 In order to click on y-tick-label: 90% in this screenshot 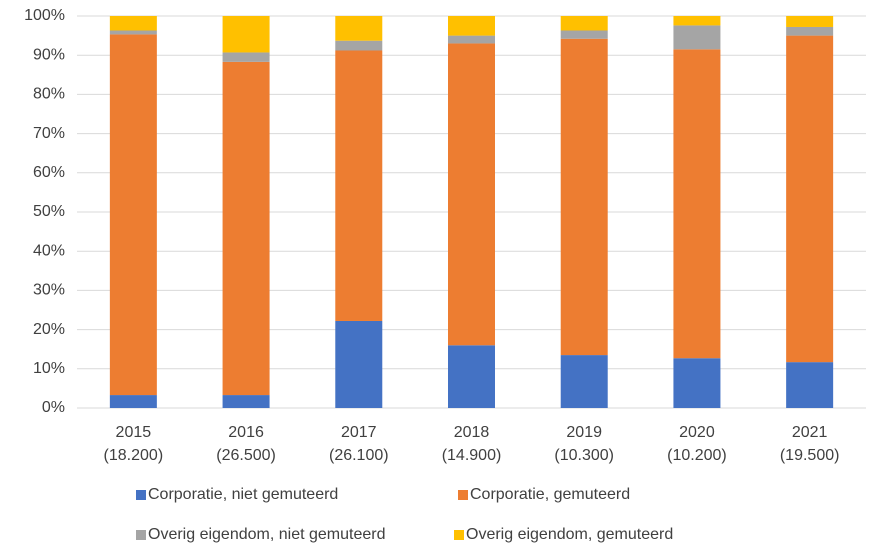, I will do `click(49, 54)`.